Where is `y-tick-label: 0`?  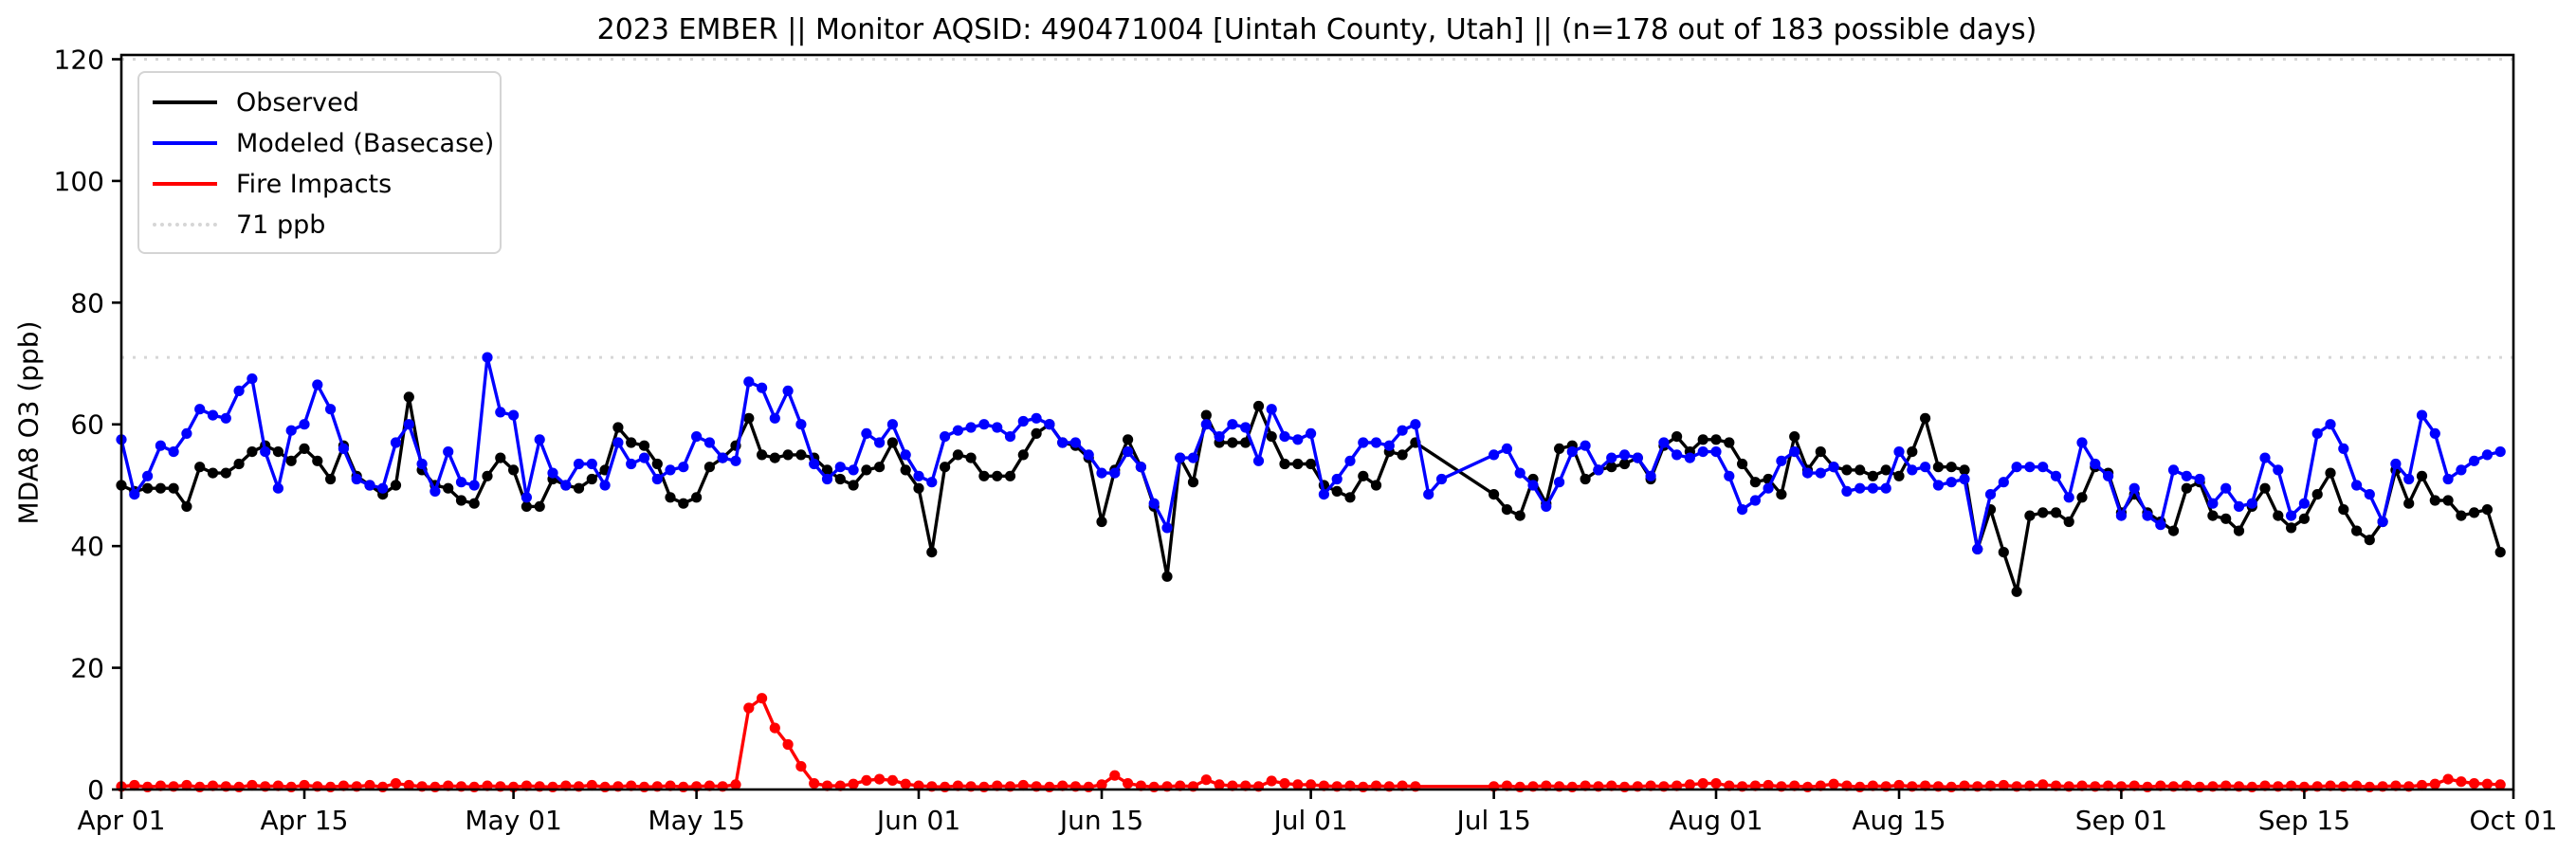
y-tick-label: 0 is located at coordinates (95, 790).